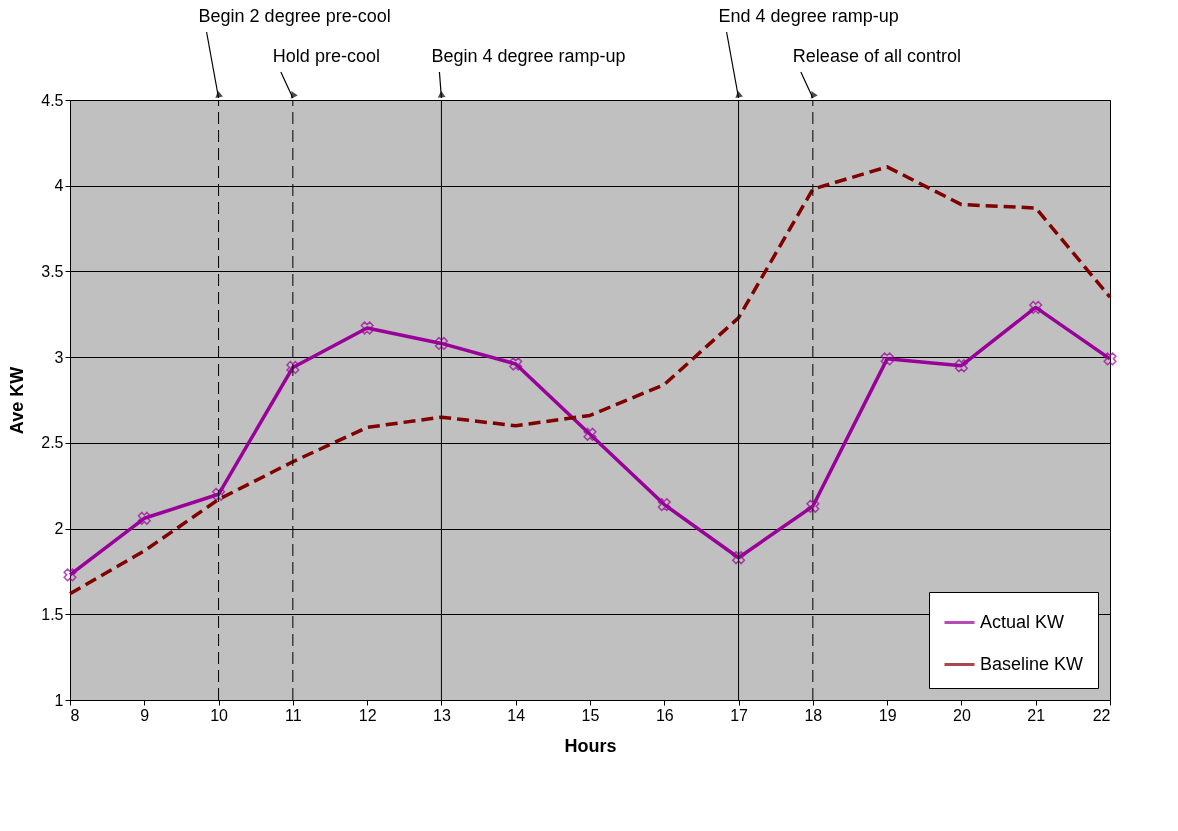  I want to click on legend-label: Actual KW, so click(1022, 621).